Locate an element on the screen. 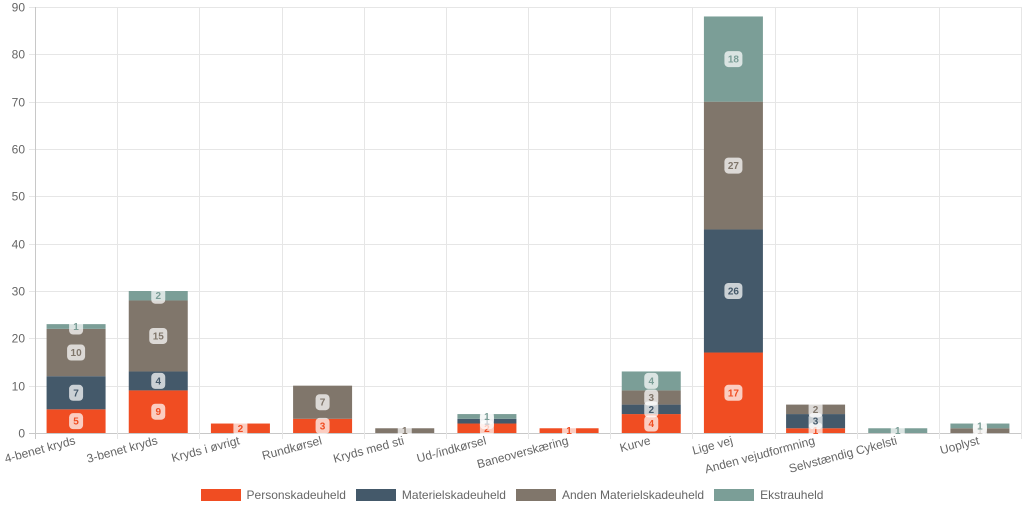 The height and width of the screenshot is (512, 1024). data-label: 26 is located at coordinates (734, 292).